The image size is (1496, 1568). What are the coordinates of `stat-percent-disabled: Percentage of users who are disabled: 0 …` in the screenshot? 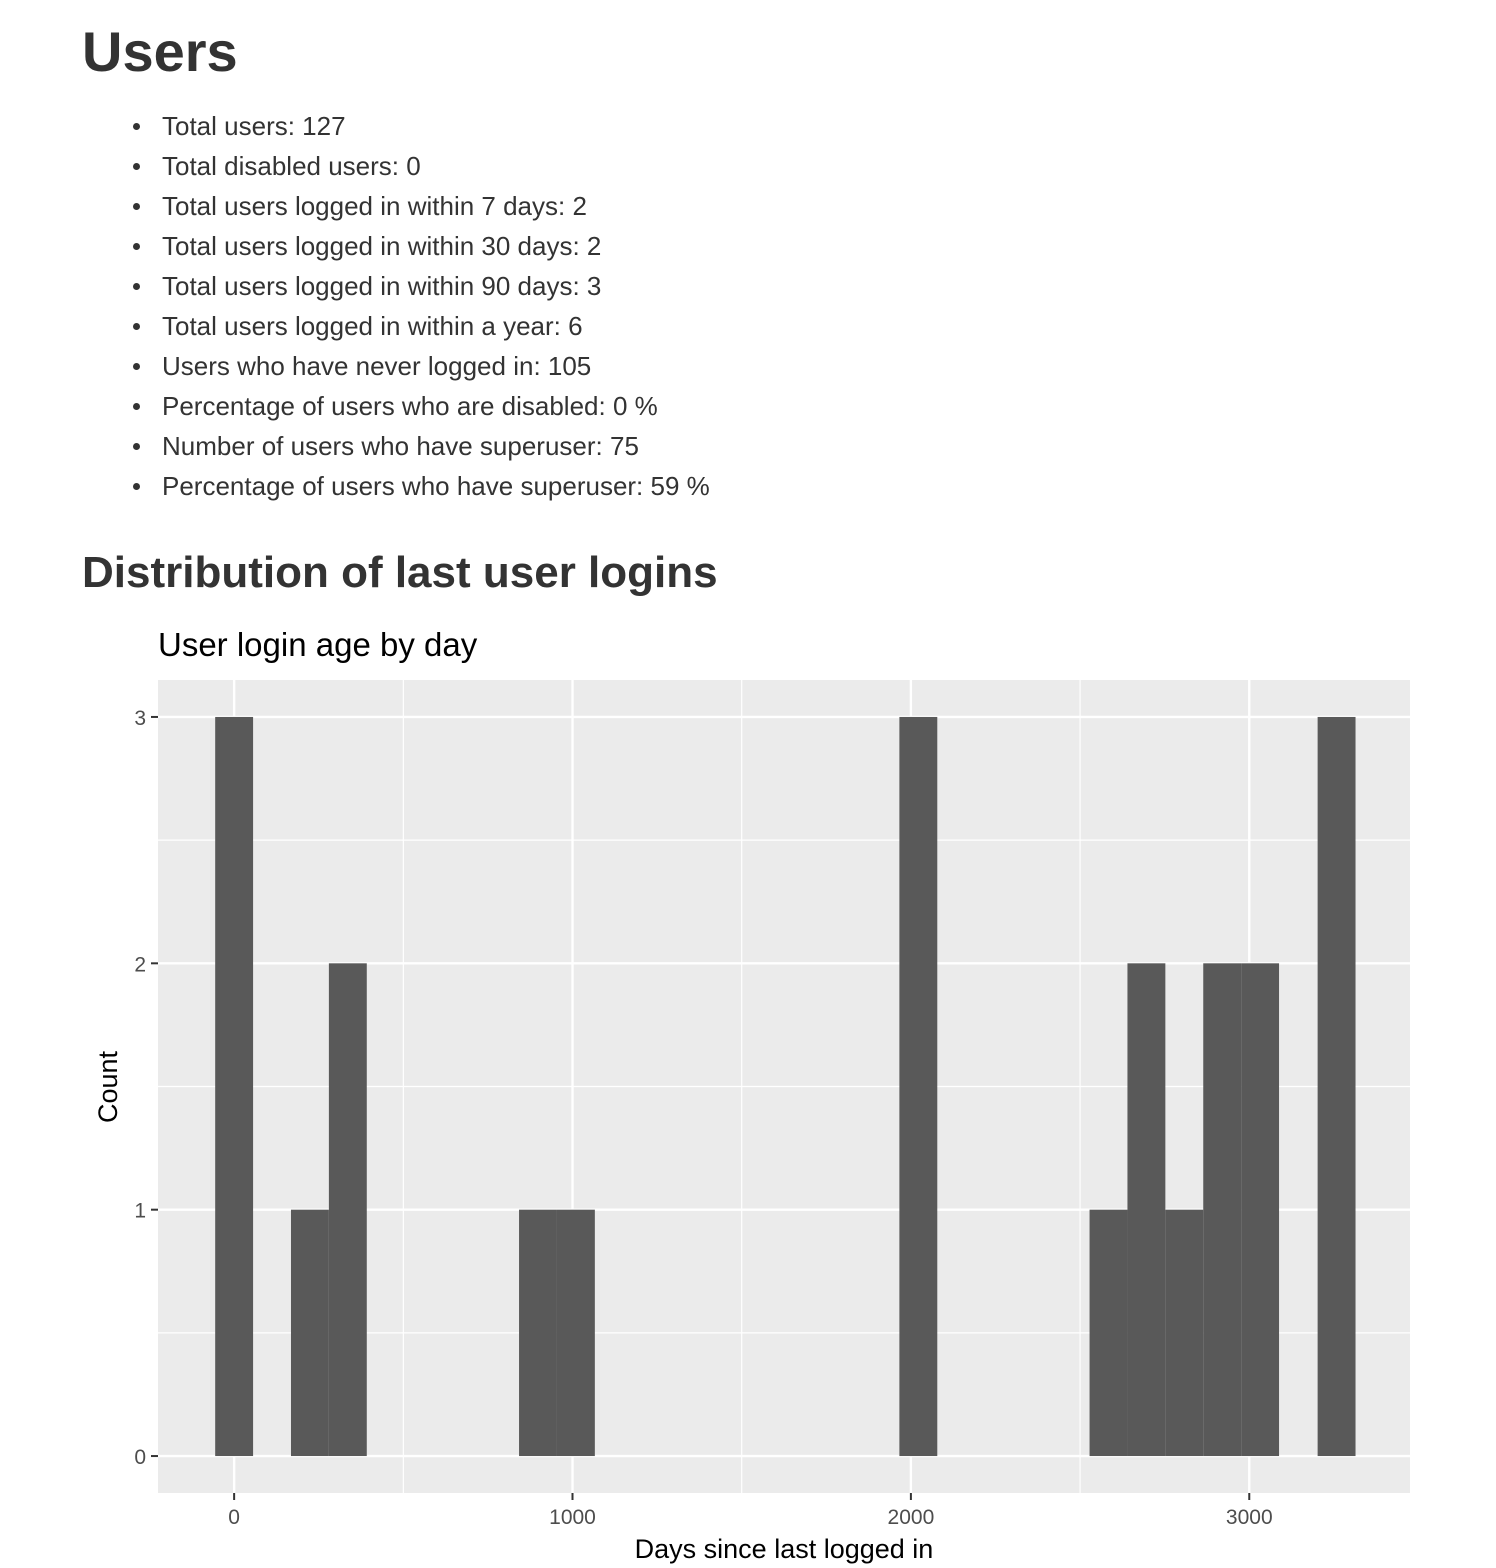 It's located at (421, 406).